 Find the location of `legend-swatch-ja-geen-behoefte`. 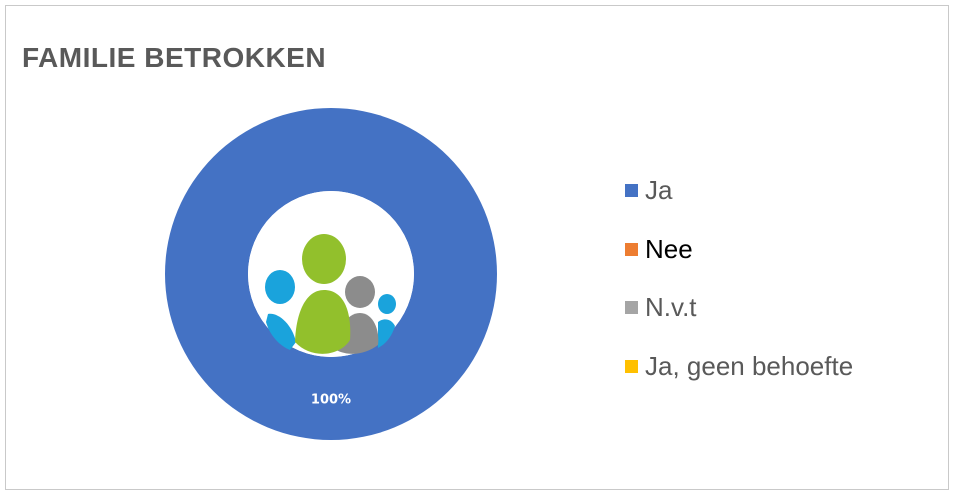

legend-swatch-ja-geen-behoefte is located at coordinates (631, 366).